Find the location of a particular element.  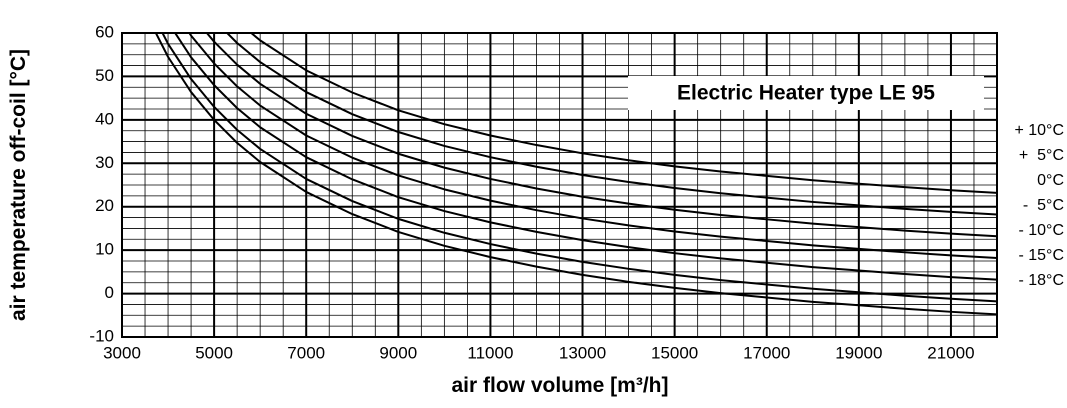

x-tick-label: 5000 is located at coordinates (214, 352).